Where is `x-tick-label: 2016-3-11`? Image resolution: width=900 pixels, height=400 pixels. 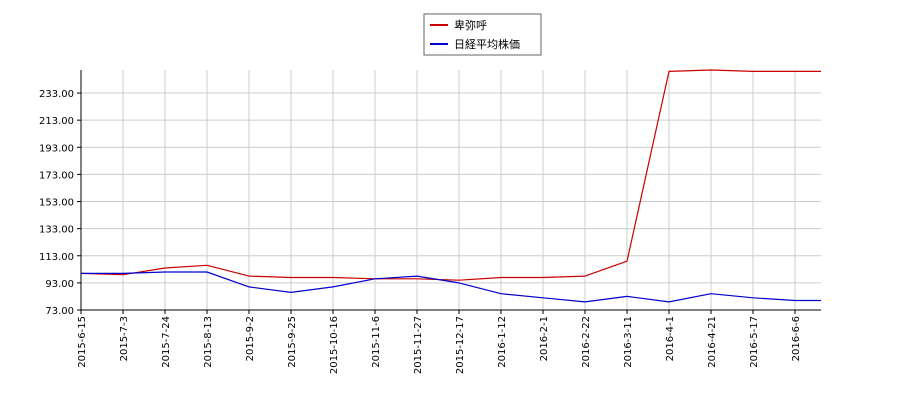 x-tick-label: 2016-3-11 is located at coordinates (628, 342).